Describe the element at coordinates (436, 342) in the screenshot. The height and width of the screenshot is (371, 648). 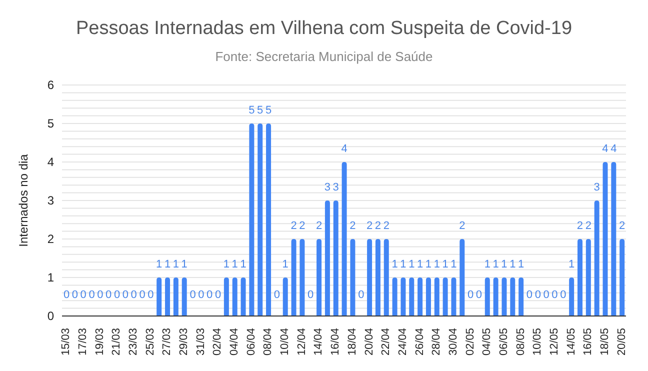
I see `x-tick-label: 28/04` at that location.